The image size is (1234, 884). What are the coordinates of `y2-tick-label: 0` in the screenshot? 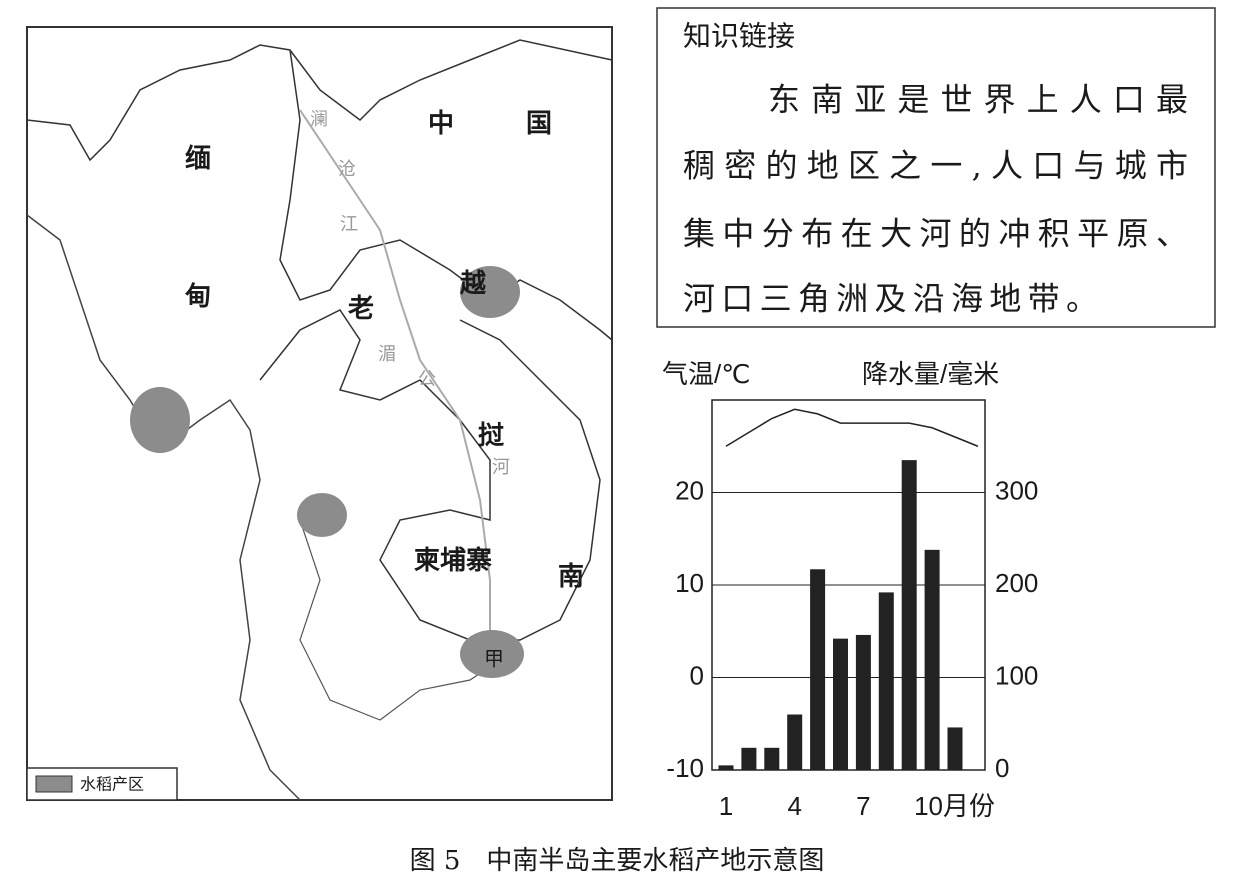 It's located at (1002, 768).